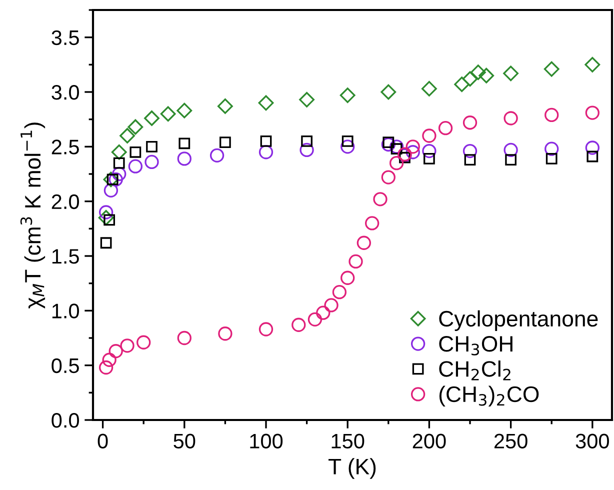 Image resolution: width=614 pixels, height=490 pixels. I want to click on y-tick-label: 2.0, so click(65, 202).